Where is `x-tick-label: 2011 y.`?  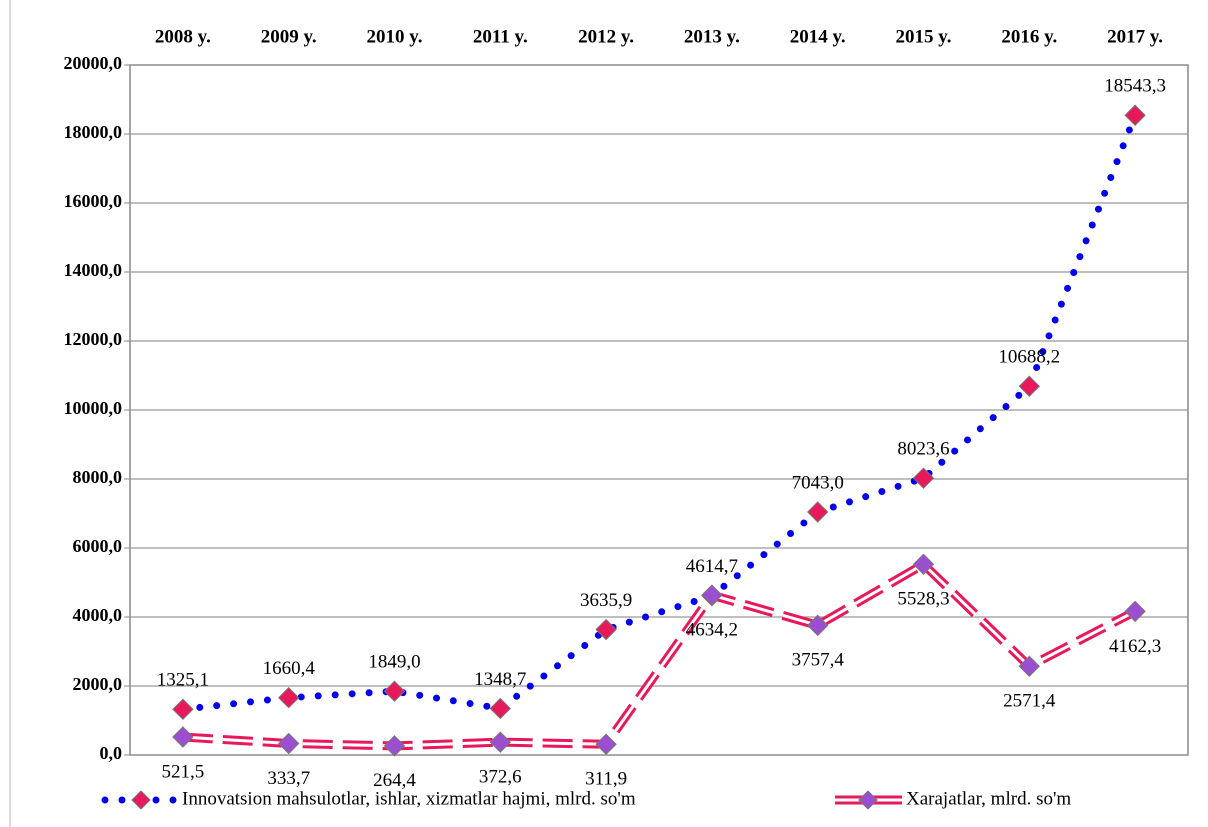 x-tick-label: 2011 y. is located at coordinates (500, 36).